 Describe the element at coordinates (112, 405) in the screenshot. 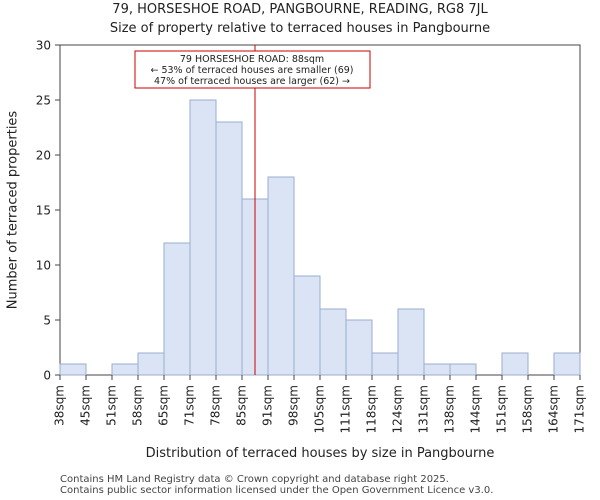

I see `x-tick-label: 51sqm` at that location.